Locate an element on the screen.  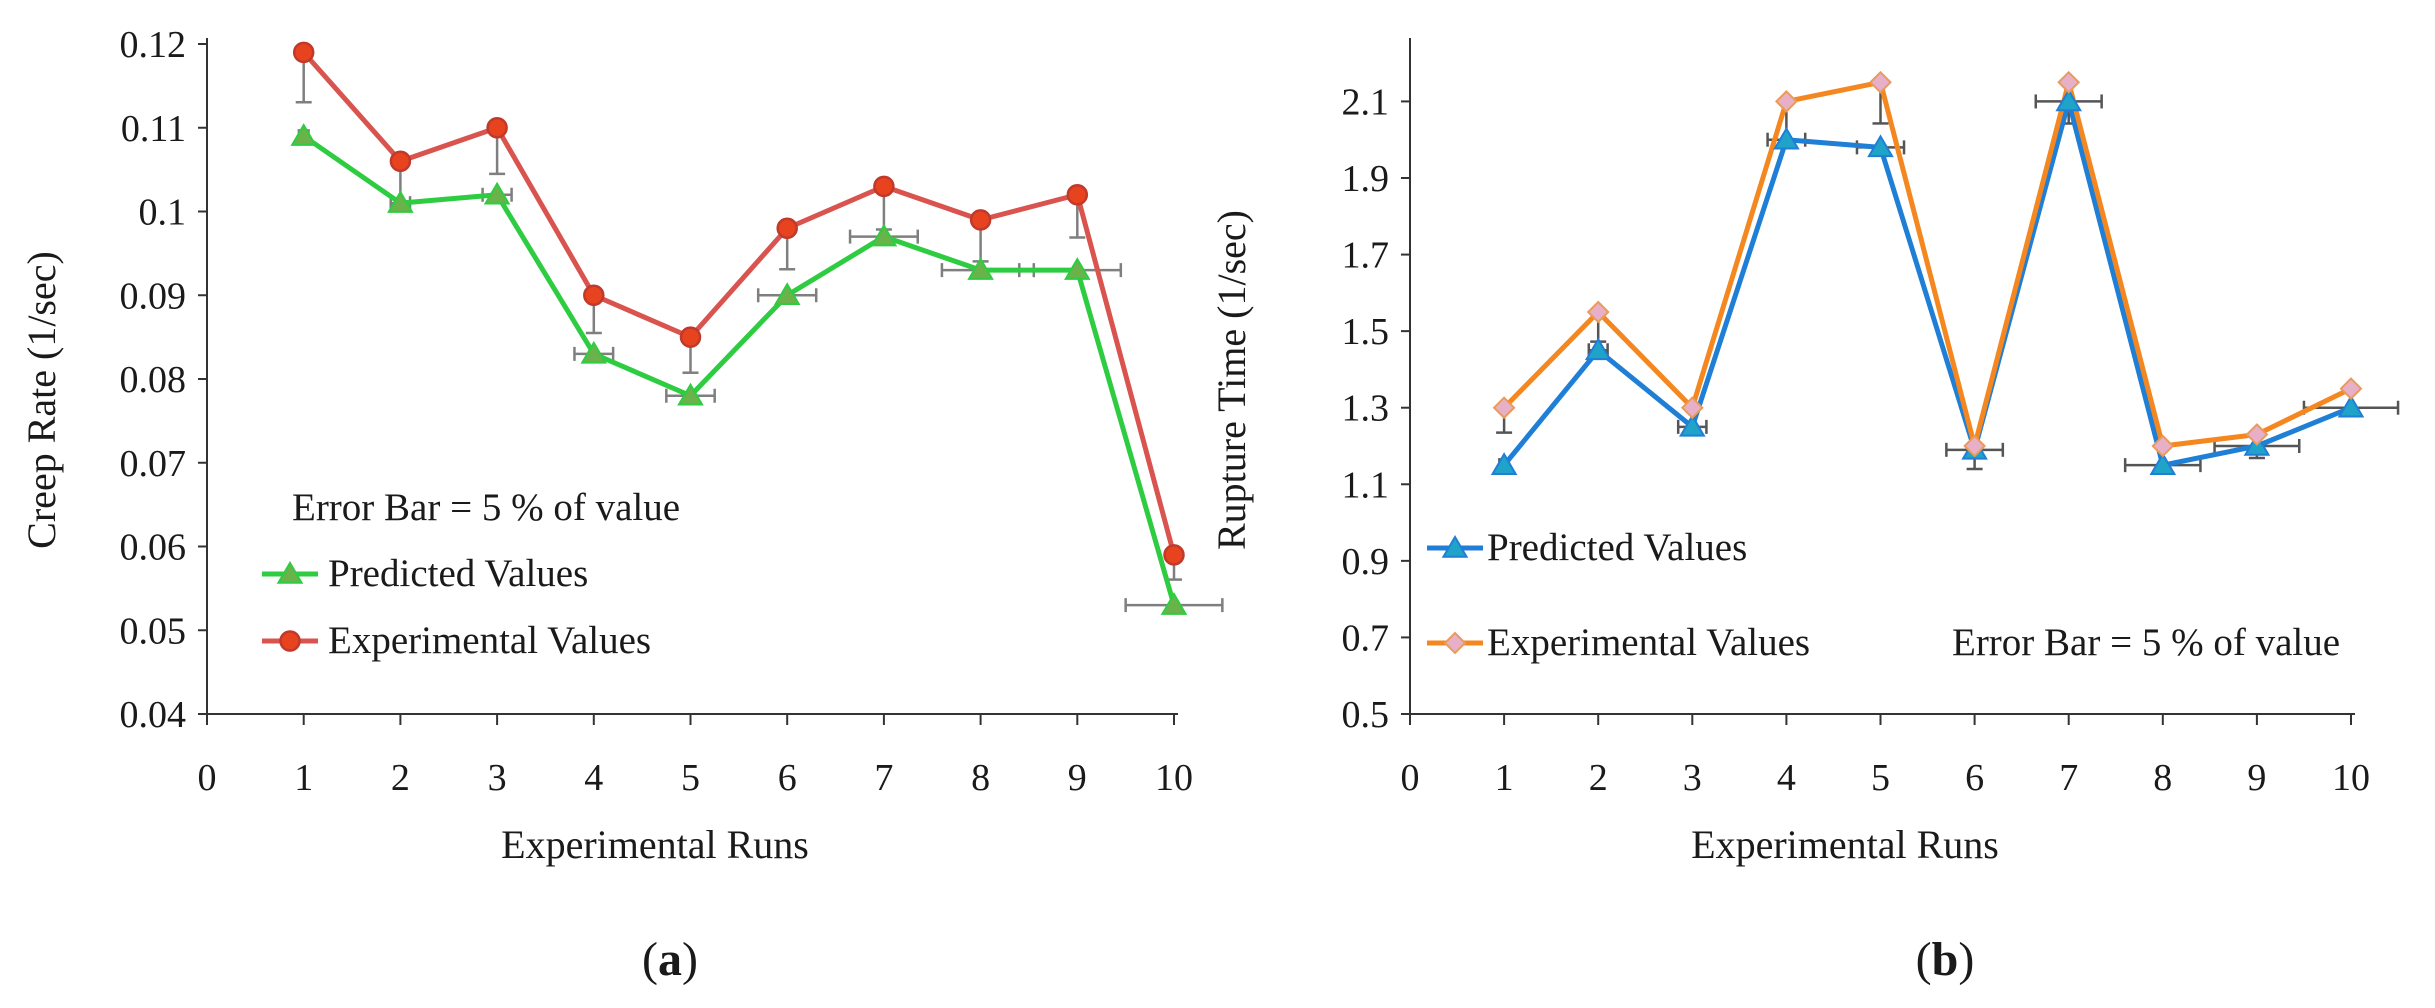
y-tick-label: 0.12 is located at coordinates (153, 45).